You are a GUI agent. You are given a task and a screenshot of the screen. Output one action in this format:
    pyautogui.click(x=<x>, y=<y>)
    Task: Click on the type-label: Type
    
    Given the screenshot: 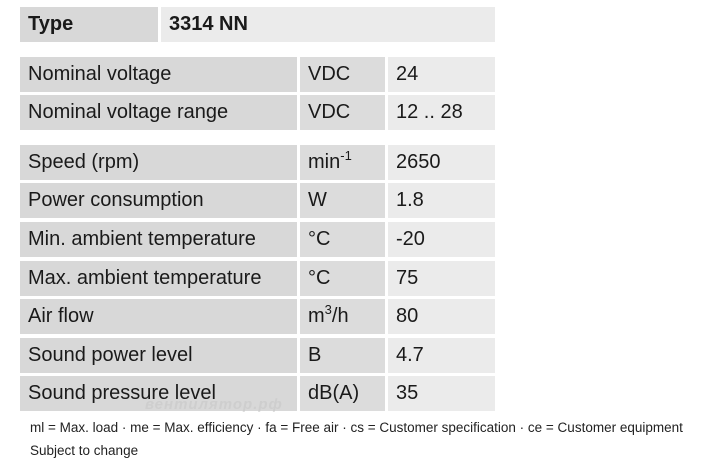 What is the action you would take?
    pyautogui.click(x=89, y=24)
    